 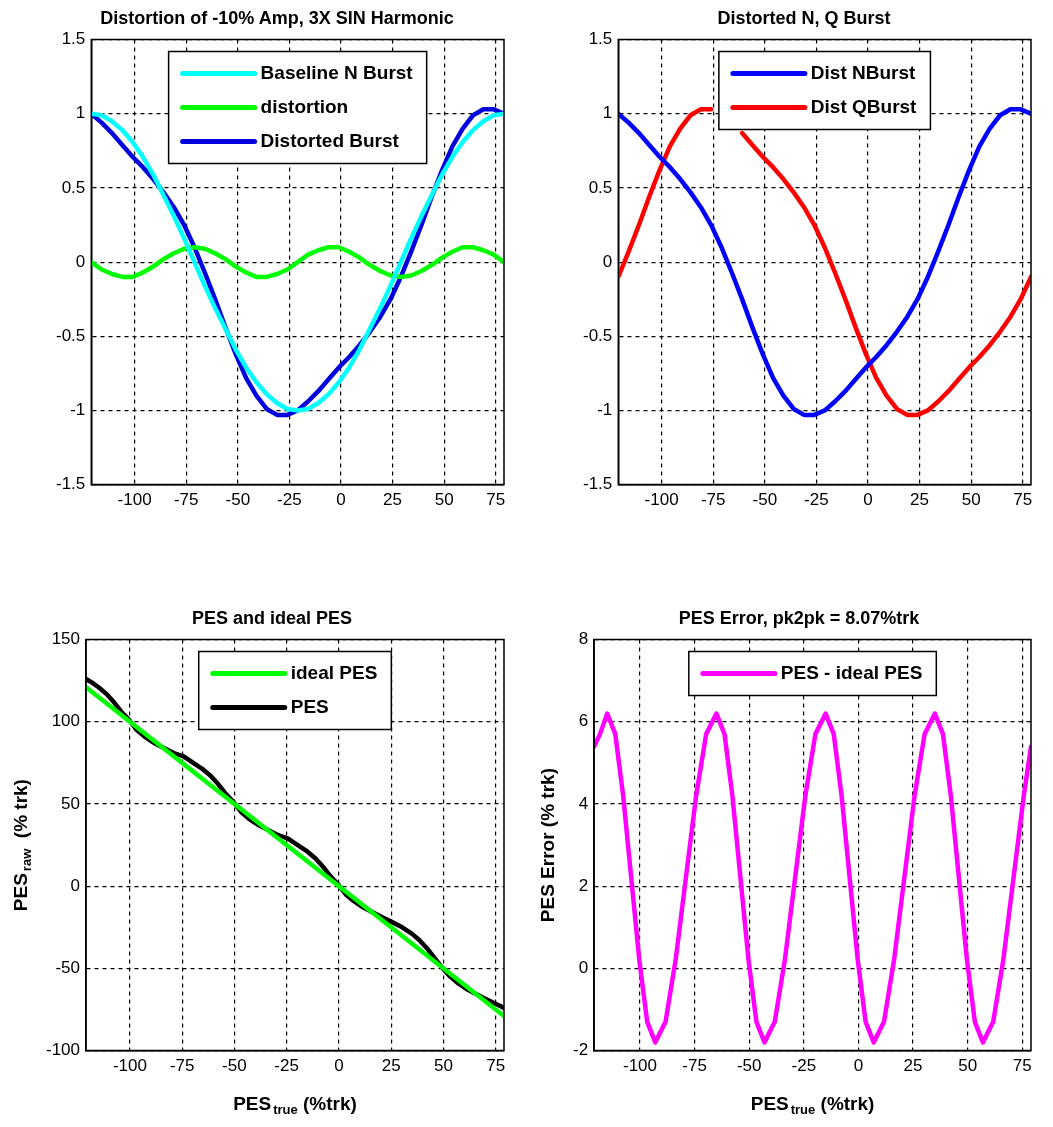 I want to click on legend-label: ideal PES, so click(x=334, y=672).